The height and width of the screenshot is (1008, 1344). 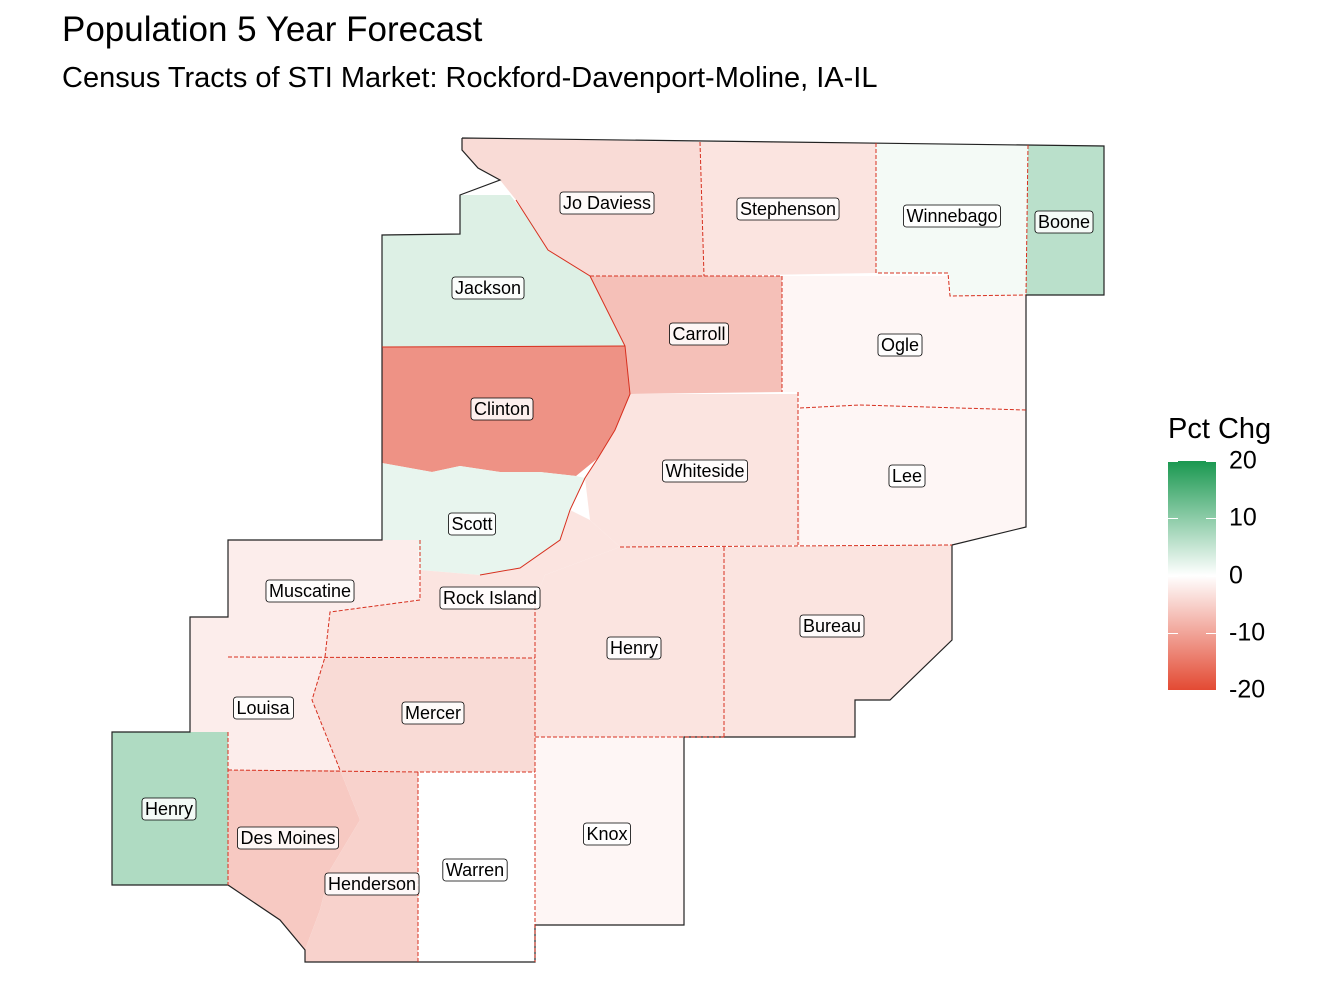 I want to click on county-label-des-moines: Des Moines, so click(x=288, y=838).